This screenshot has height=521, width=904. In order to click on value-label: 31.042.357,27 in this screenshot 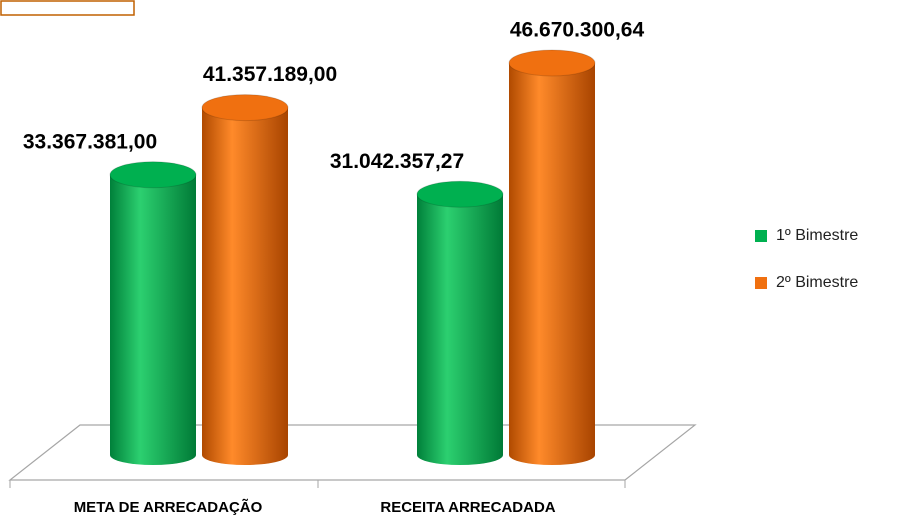, I will do `click(397, 161)`.